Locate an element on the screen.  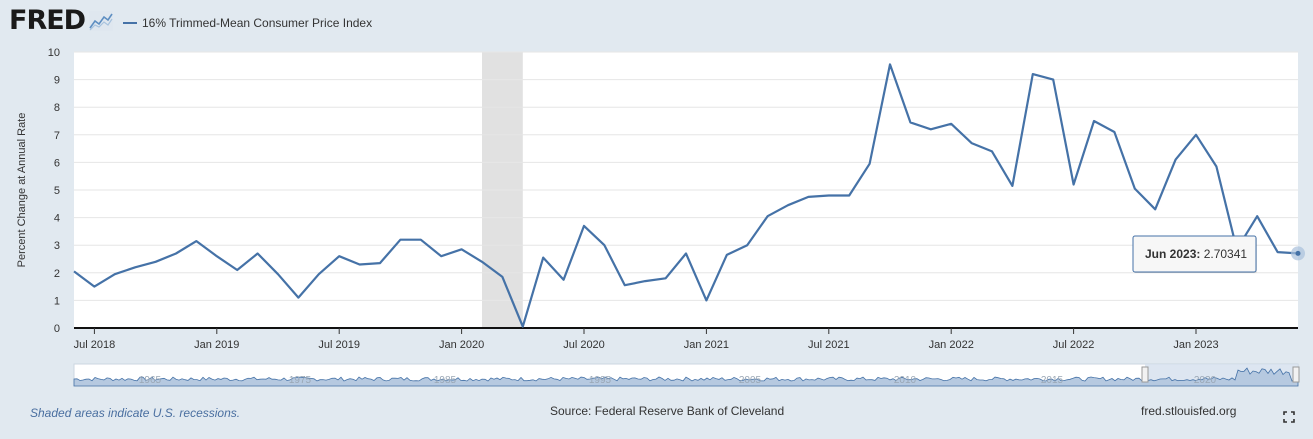
tooltip-value: 2.70341 is located at coordinates (1223, 254).